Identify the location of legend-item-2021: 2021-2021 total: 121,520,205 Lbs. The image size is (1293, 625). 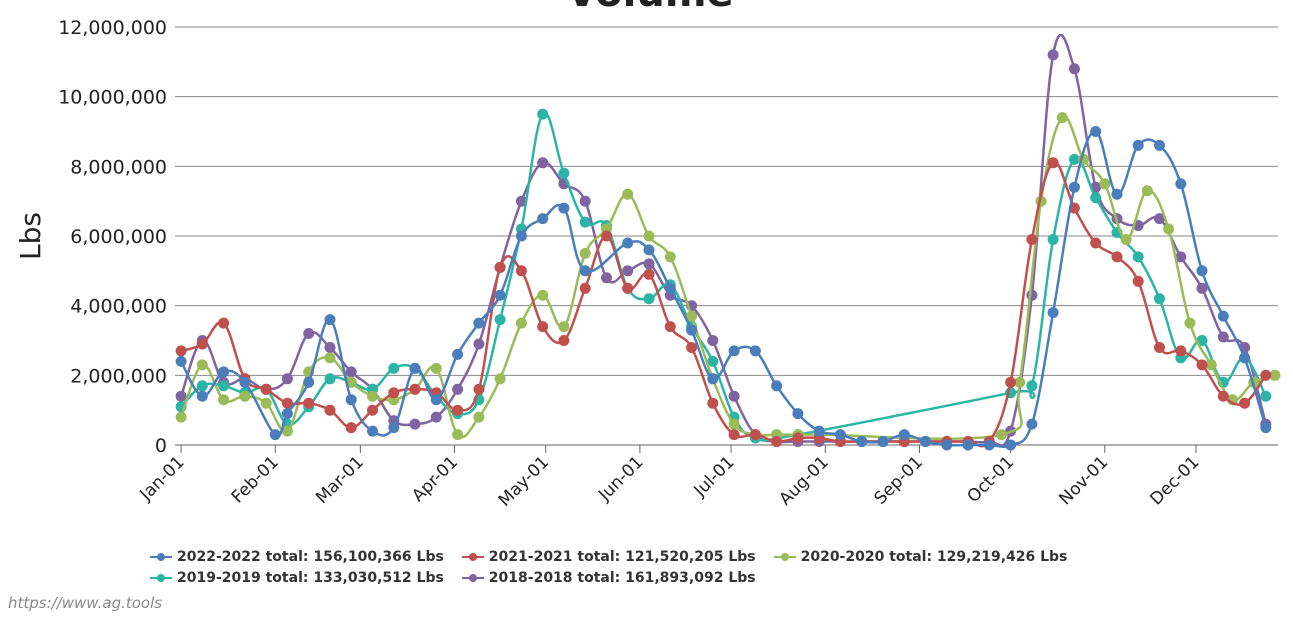
(608, 557).